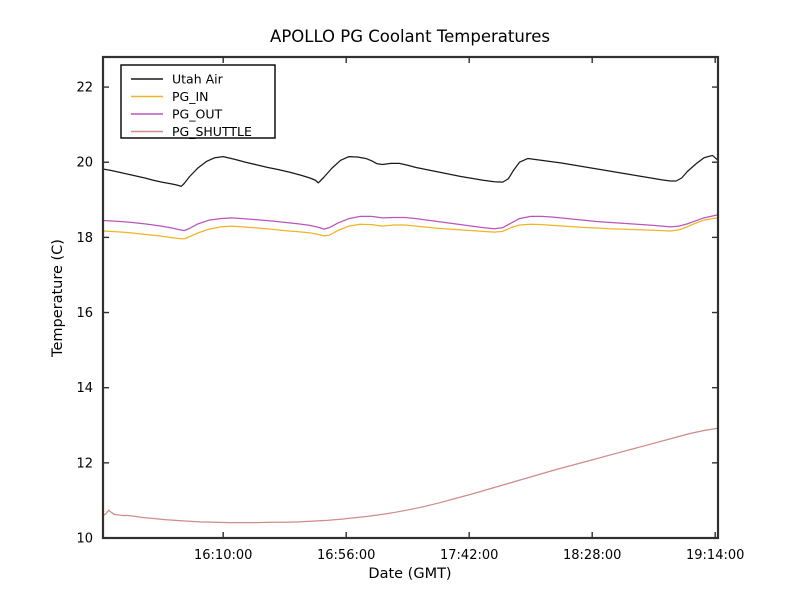  Describe the element at coordinates (409, 574) in the screenshot. I see `x-axis-label: Date (GMT)` at that location.